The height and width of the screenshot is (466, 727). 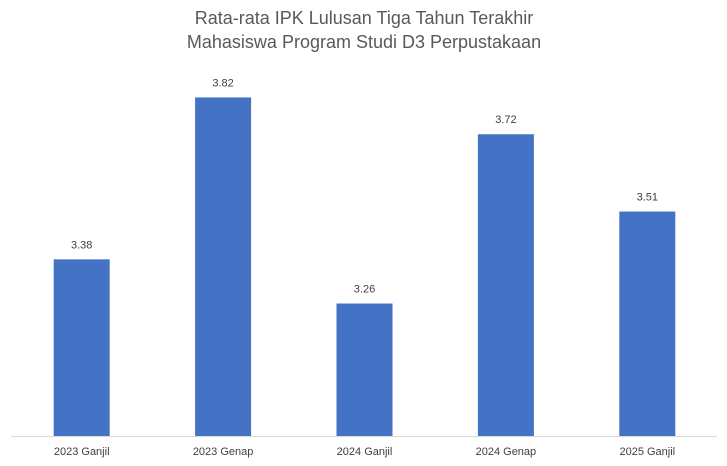 What do you see at coordinates (81, 245) in the screenshot?
I see `data-label: 3.38` at bounding box center [81, 245].